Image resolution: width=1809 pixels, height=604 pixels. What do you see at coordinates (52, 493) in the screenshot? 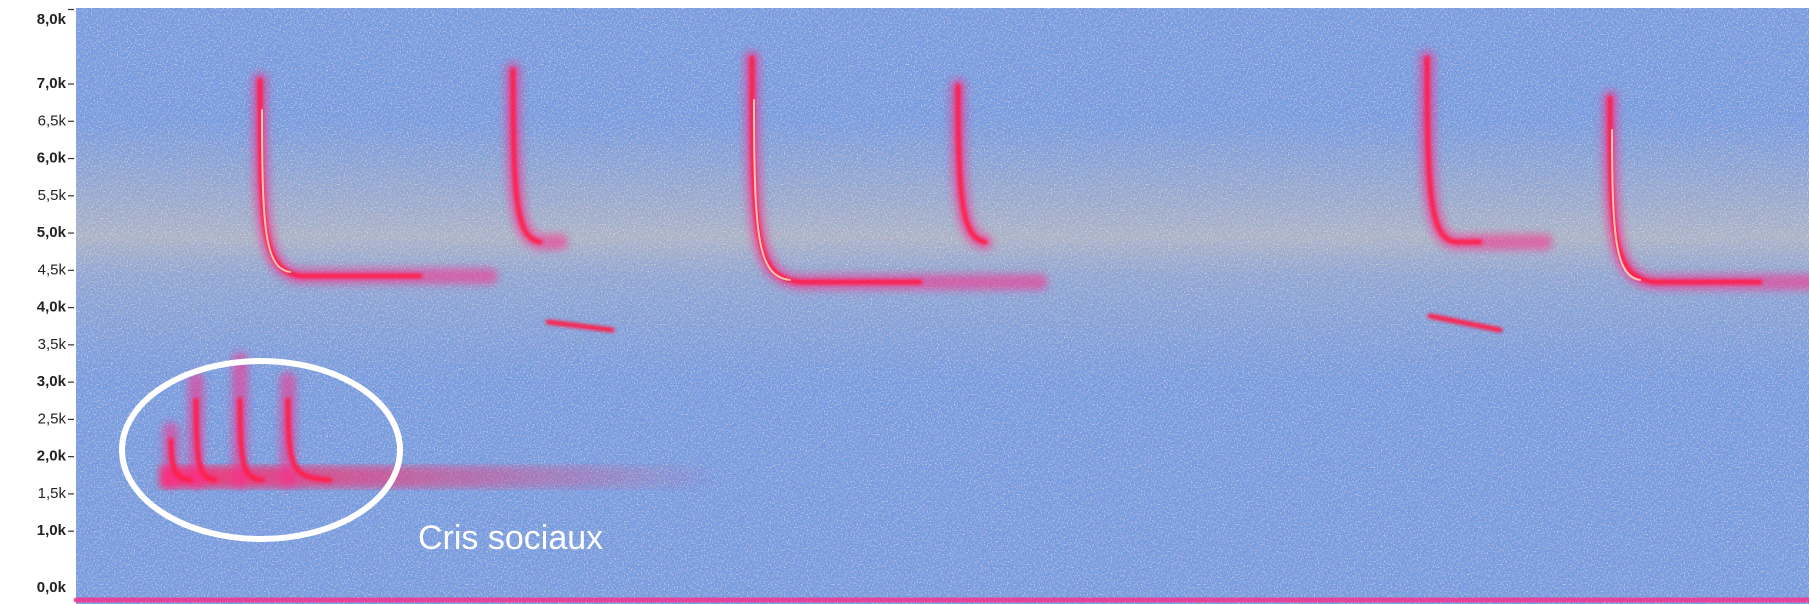
I see `y-tick-label: 1,5k` at bounding box center [52, 493].